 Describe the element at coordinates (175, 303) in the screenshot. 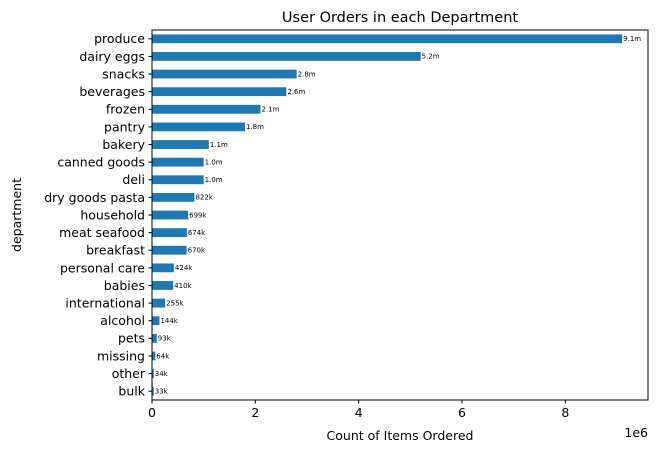

I see `data-label: 255k` at that location.